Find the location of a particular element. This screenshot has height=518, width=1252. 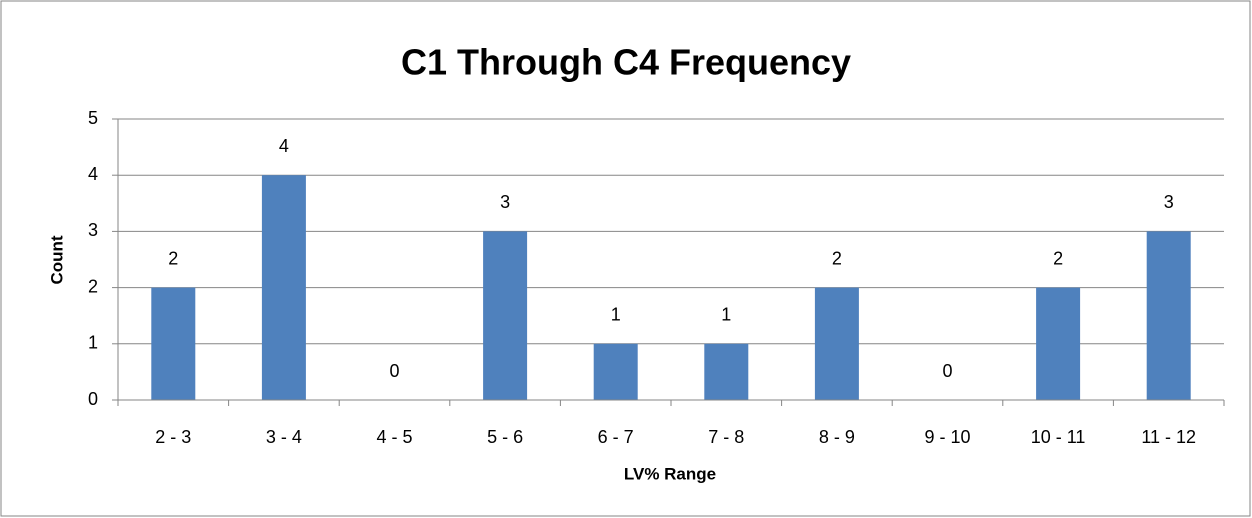

x-tick-label: 9 - 10 is located at coordinates (947, 437).